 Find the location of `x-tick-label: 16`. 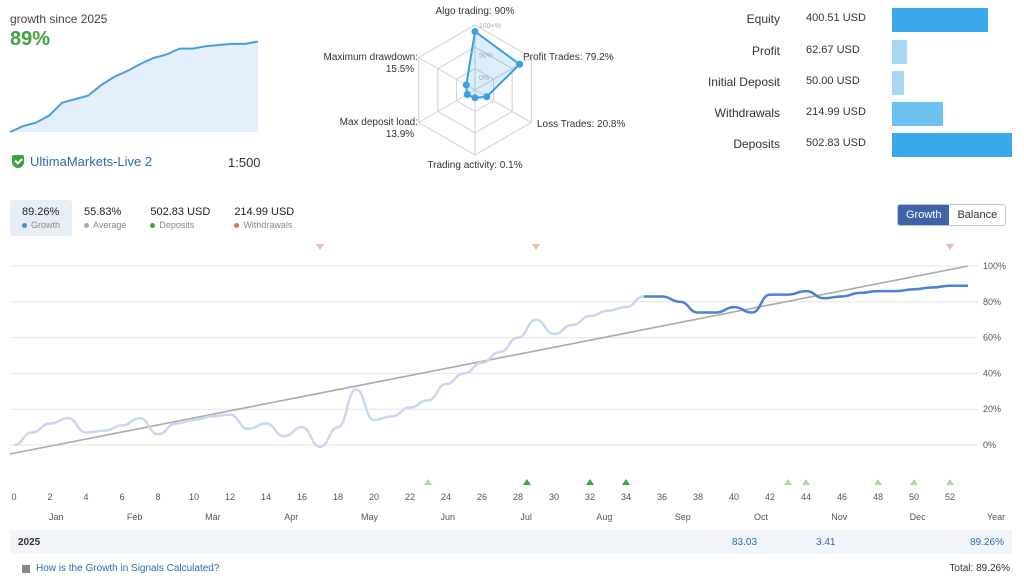

x-tick-label: 16 is located at coordinates (302, 497).